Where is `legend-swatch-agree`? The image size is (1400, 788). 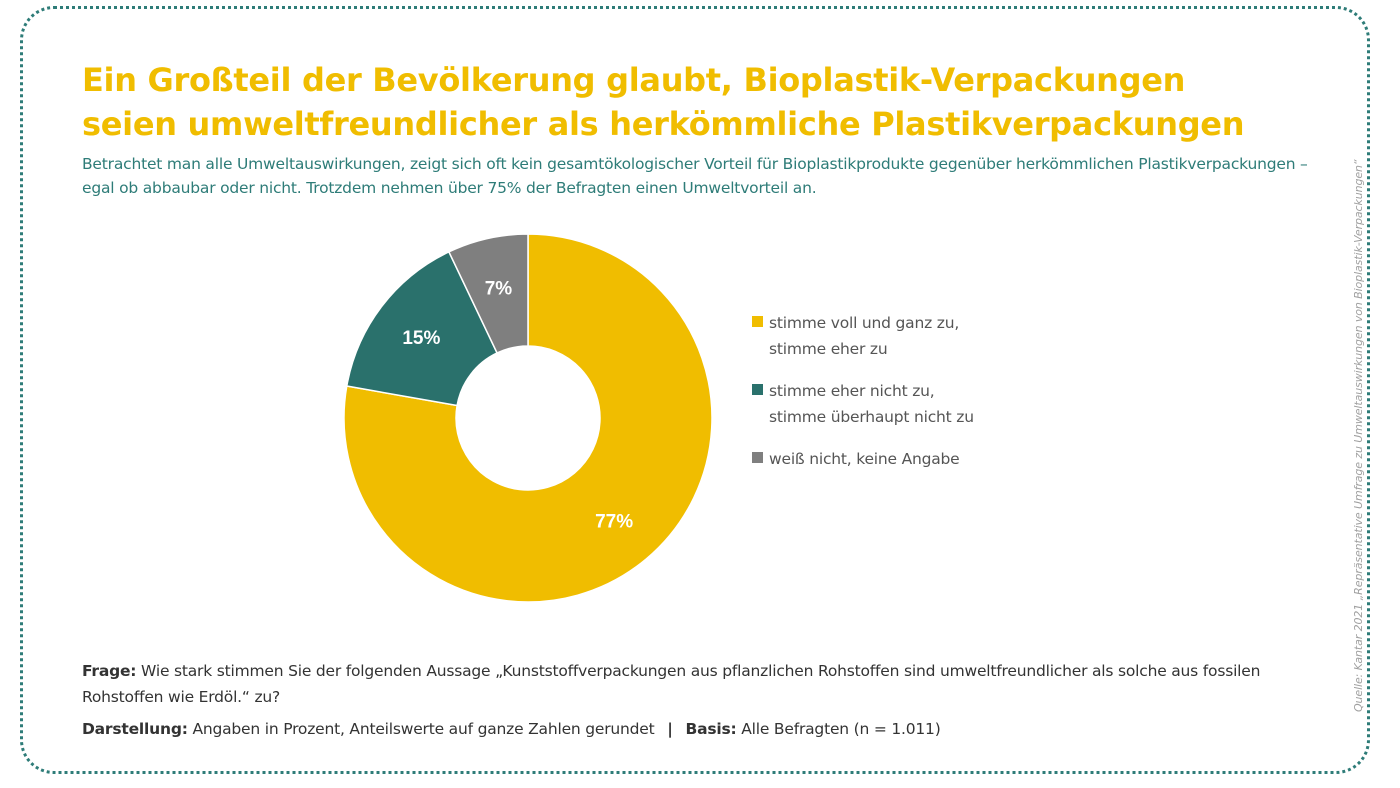 legend-swatch-agree is located at coordinates (757, 321).